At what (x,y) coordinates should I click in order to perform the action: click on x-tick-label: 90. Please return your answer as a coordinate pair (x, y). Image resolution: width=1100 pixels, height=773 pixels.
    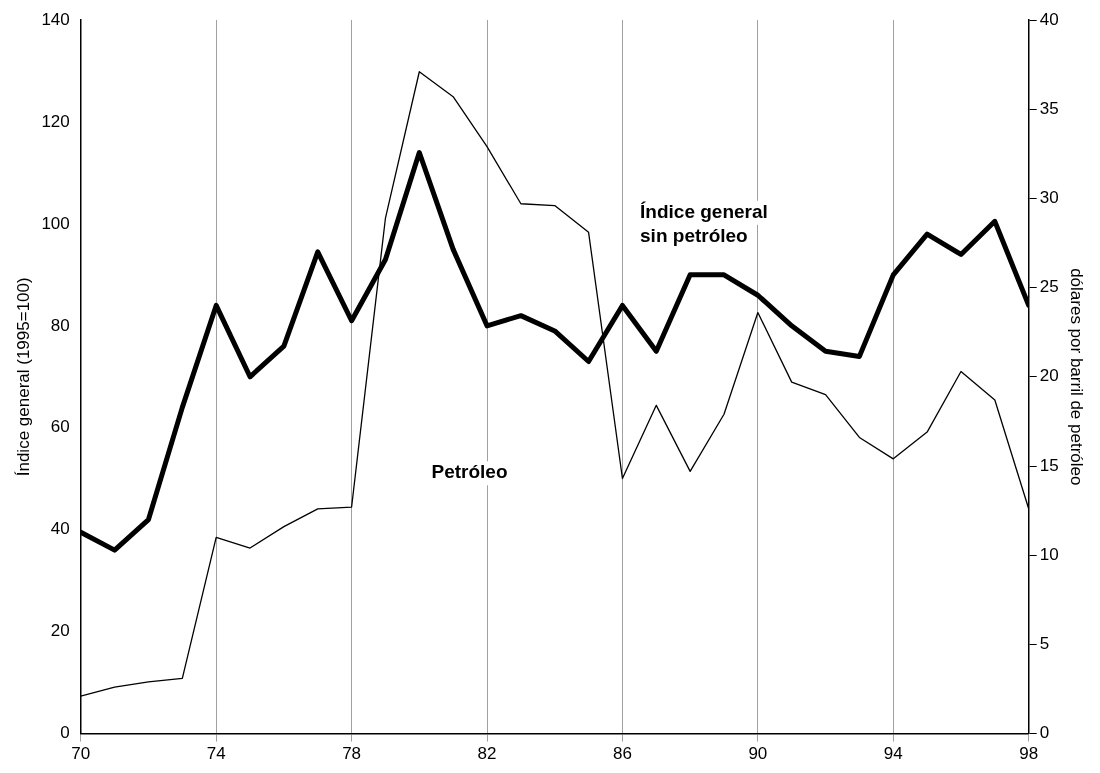
    Looking at the image, I should click on (758, 754).